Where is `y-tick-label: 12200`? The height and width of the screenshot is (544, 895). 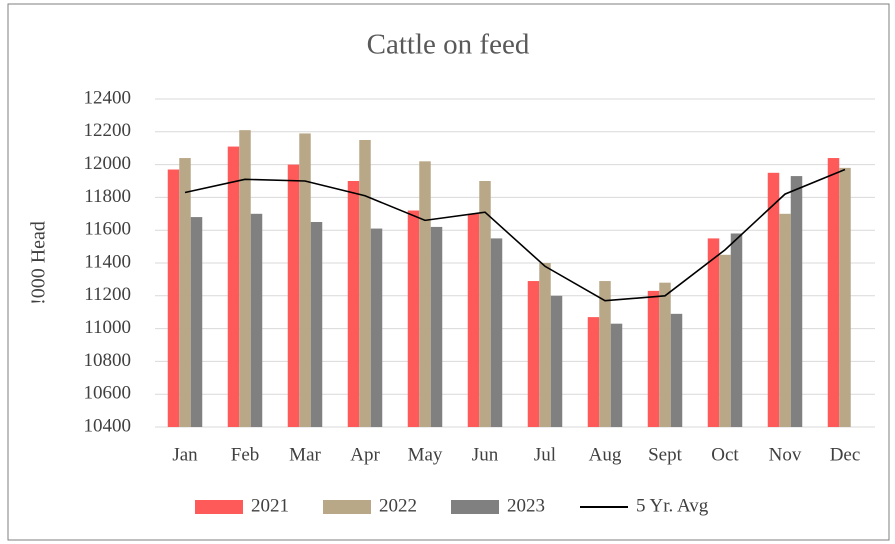
y-tick-label: 12200 is located at coordinates (108, 130).